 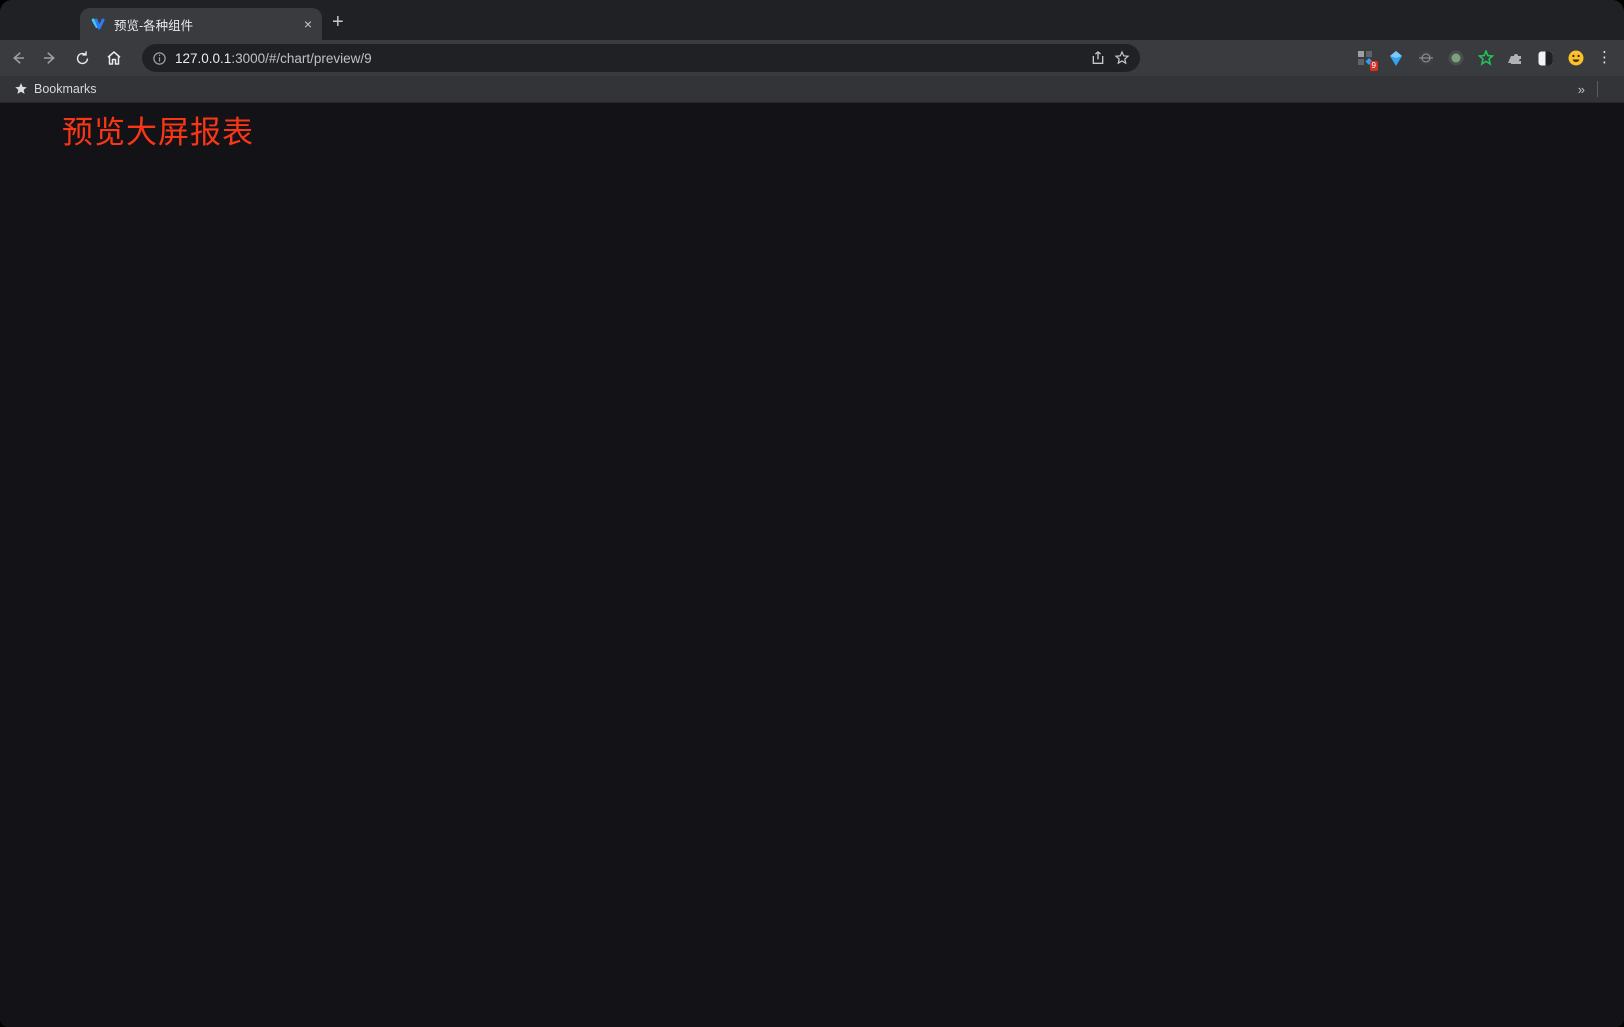 What do you see at coordinates (18, 58) in the screenshot?
I see `back-icon` at bounding box center [18, 58].